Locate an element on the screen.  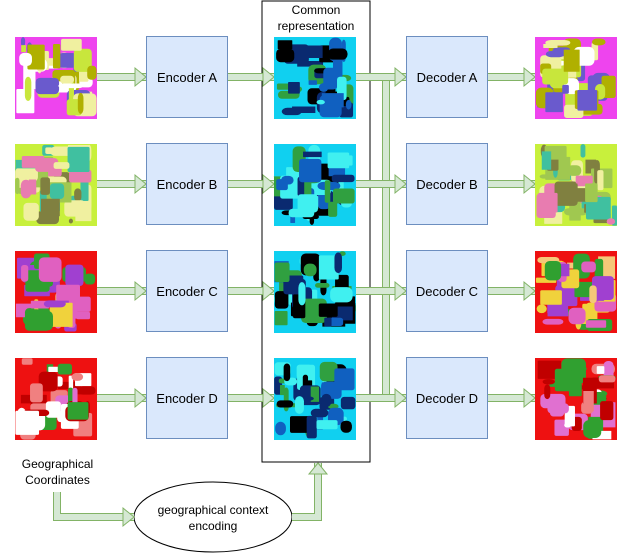
encoder: Encoder C is located at coordinates (187, 291).